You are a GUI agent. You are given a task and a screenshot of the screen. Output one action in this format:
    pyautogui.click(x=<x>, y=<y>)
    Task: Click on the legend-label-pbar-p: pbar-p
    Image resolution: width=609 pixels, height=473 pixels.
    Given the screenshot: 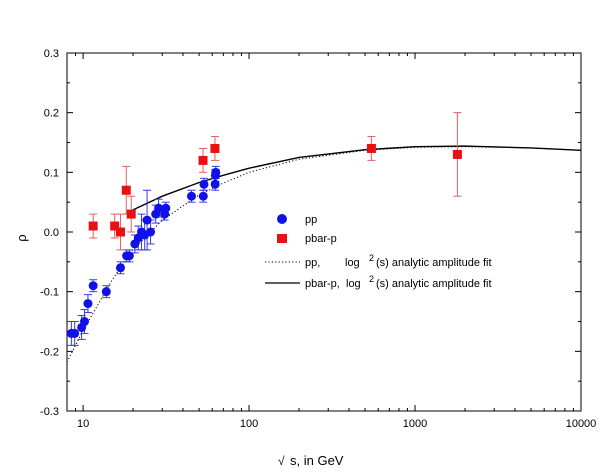 What is the action you would take?
    pyautogui.click(x=321, y=239)
    